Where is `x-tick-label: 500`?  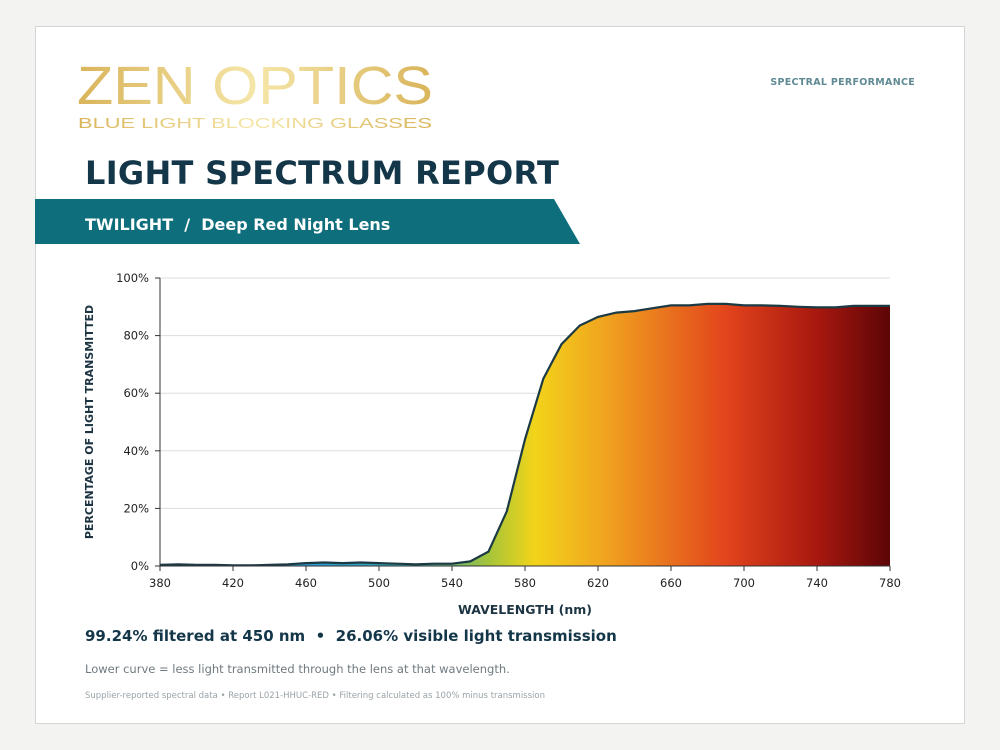
x-tick-label: 500 is located at coordinates (379, 583).